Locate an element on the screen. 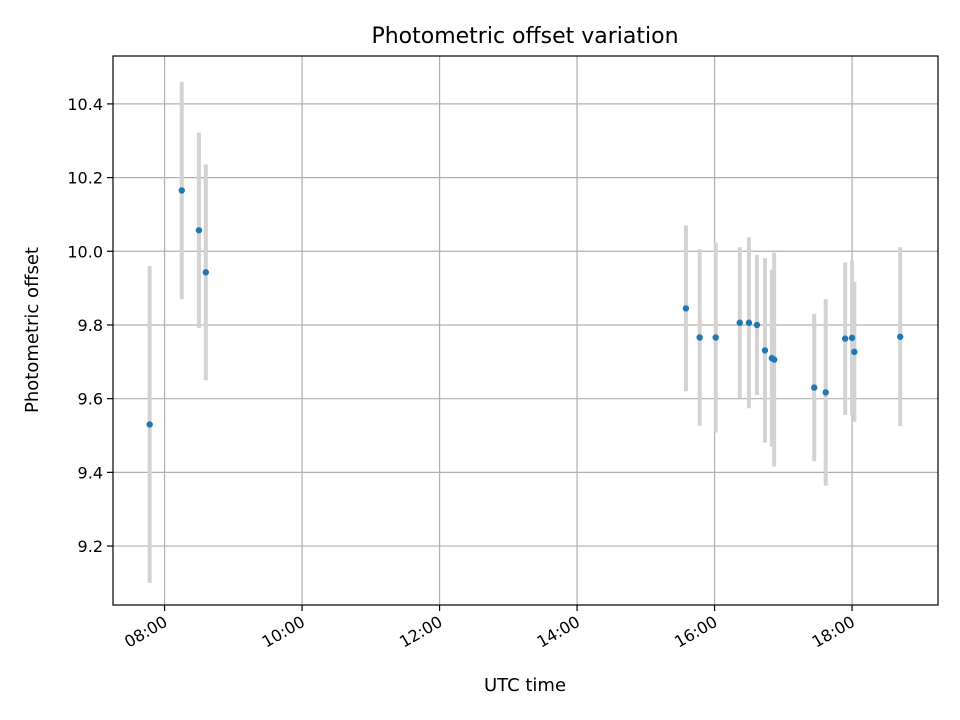  y-tick-label: 10.0 is located at coordinates (85, 251).